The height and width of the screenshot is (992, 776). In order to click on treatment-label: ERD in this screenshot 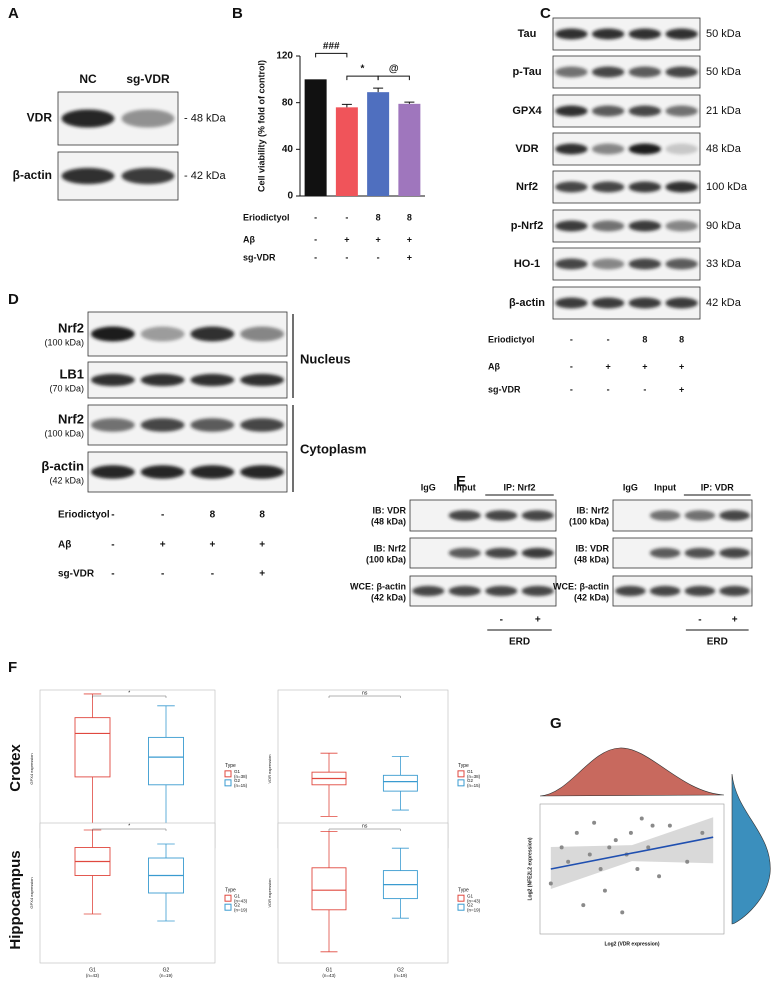, I will do `click(519, 642)`.